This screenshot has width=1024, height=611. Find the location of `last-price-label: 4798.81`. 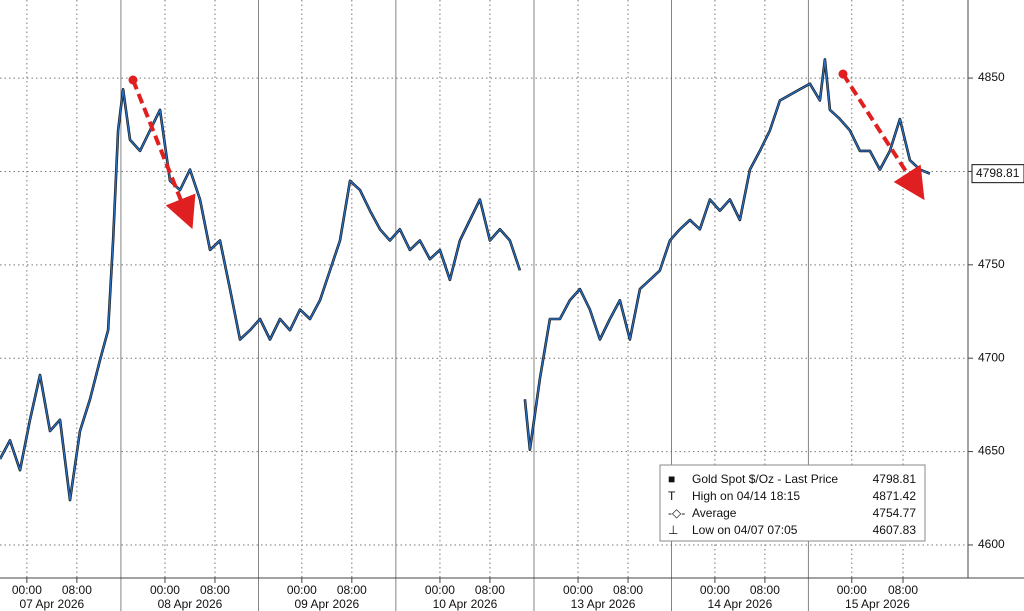

last-price-label: 4798.81 is located at coordinates (998, 173).